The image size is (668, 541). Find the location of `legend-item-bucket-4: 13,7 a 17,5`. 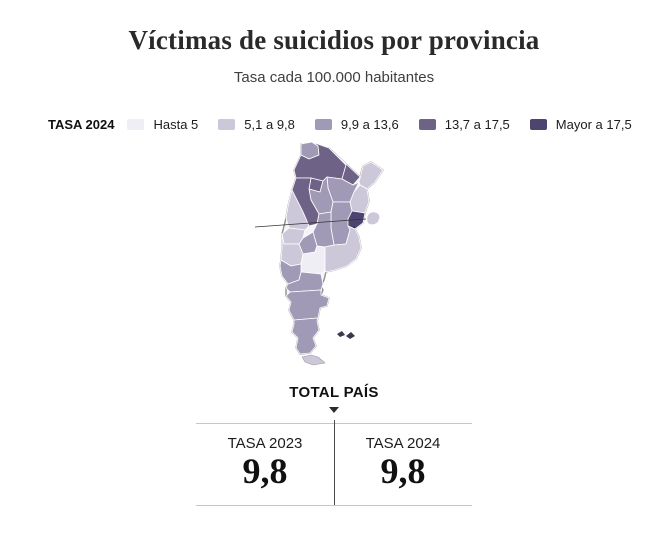

legend-item-bucket-4: 13,7 a 17,5 is located at coordinates (464, 124).